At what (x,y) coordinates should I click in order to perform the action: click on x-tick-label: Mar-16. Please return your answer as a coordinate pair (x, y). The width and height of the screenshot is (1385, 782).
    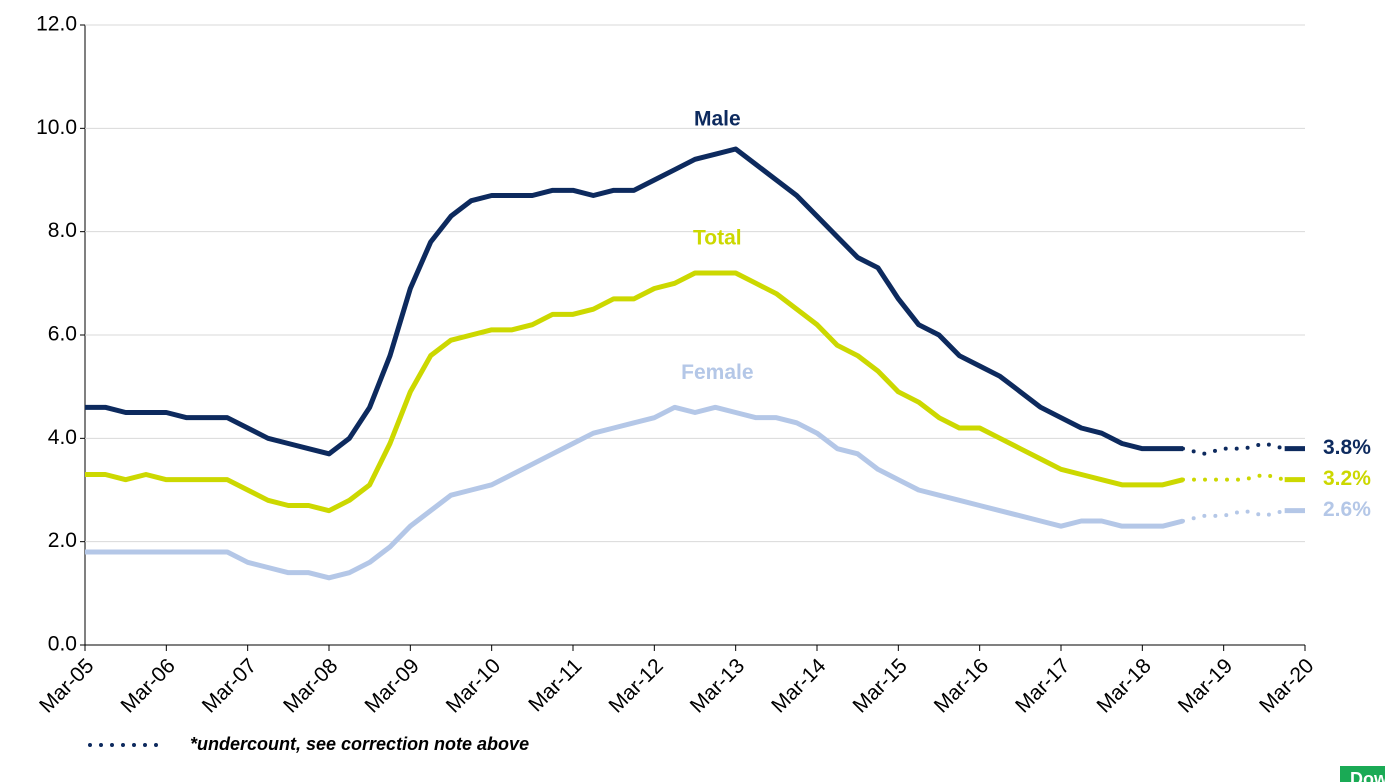
    Looking at the image, I should click on (961, 685).